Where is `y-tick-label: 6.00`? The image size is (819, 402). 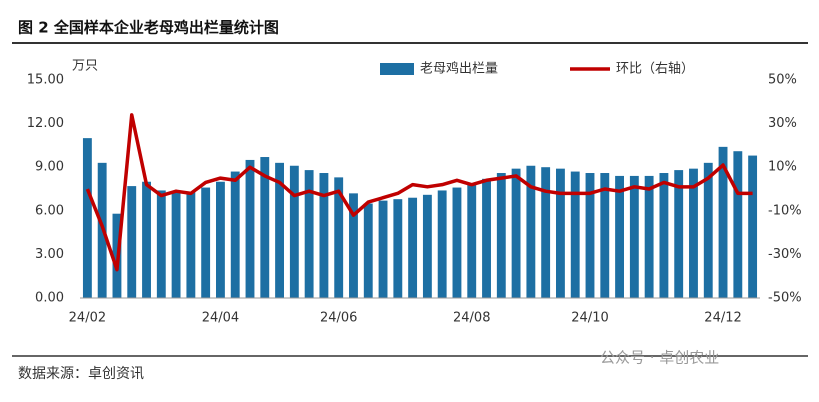
y-tick-label: 6.00 is located at coordinates (49, 210).